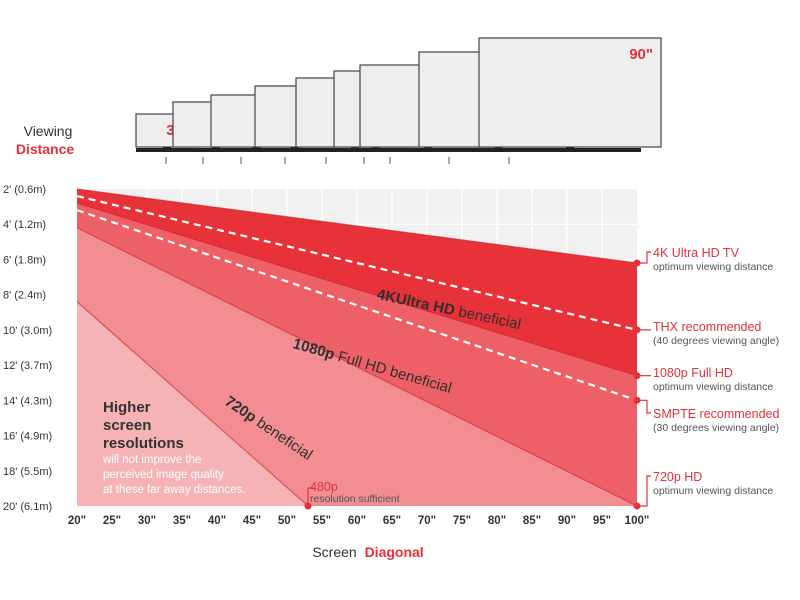 This screenshot has width=800, height=600. I want to click on note-title-line: resolutions, so click(143, 443).